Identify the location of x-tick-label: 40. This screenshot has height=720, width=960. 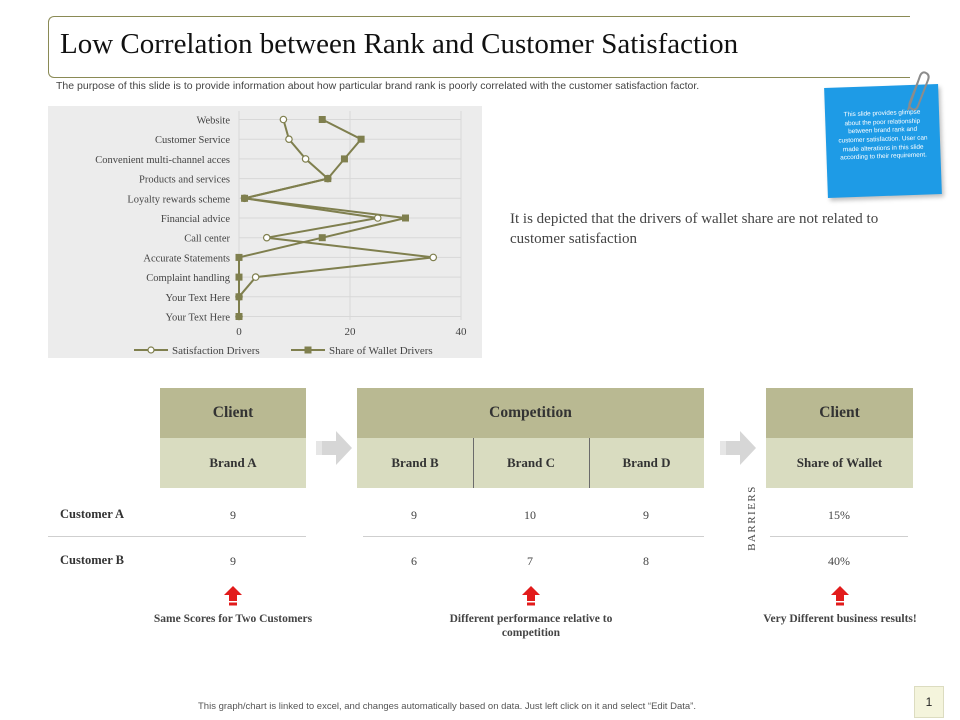
(462, 332).